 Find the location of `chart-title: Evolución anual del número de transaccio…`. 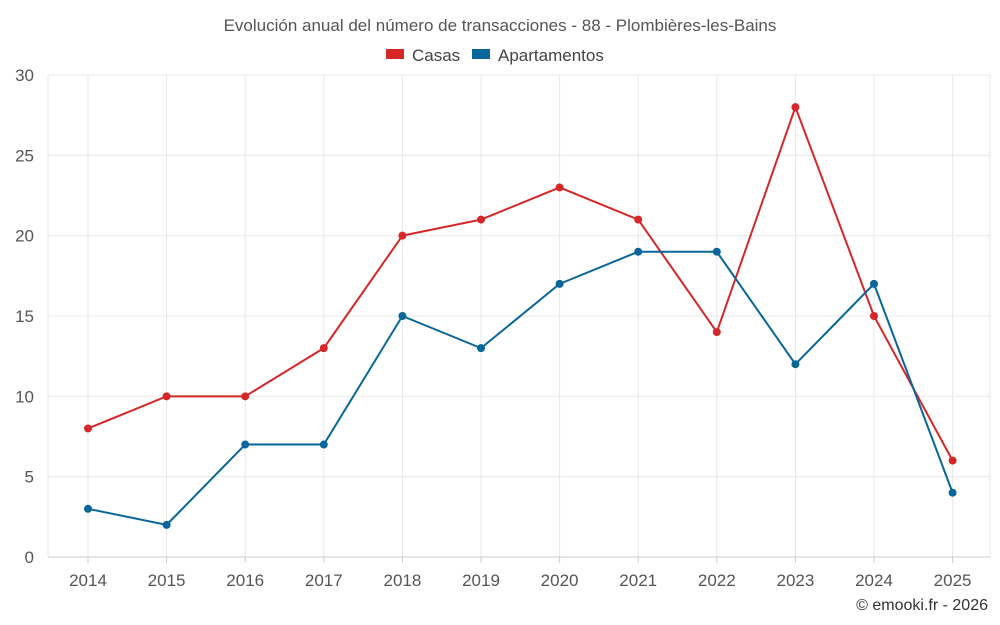

chart-title: Evolución anual del número de transaccio… is located at coordinates (500, 25).